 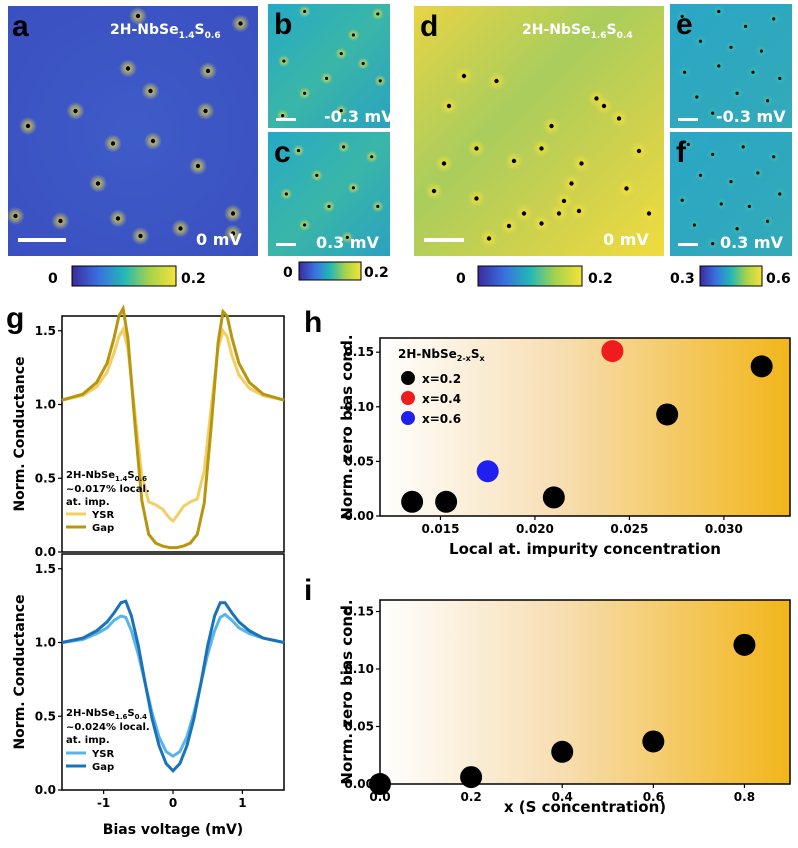 What do you see at coordinates (752, 242) in the screenshot?
I see `bias-label-f: 0.3 mV` at bounding box center [752, 242].